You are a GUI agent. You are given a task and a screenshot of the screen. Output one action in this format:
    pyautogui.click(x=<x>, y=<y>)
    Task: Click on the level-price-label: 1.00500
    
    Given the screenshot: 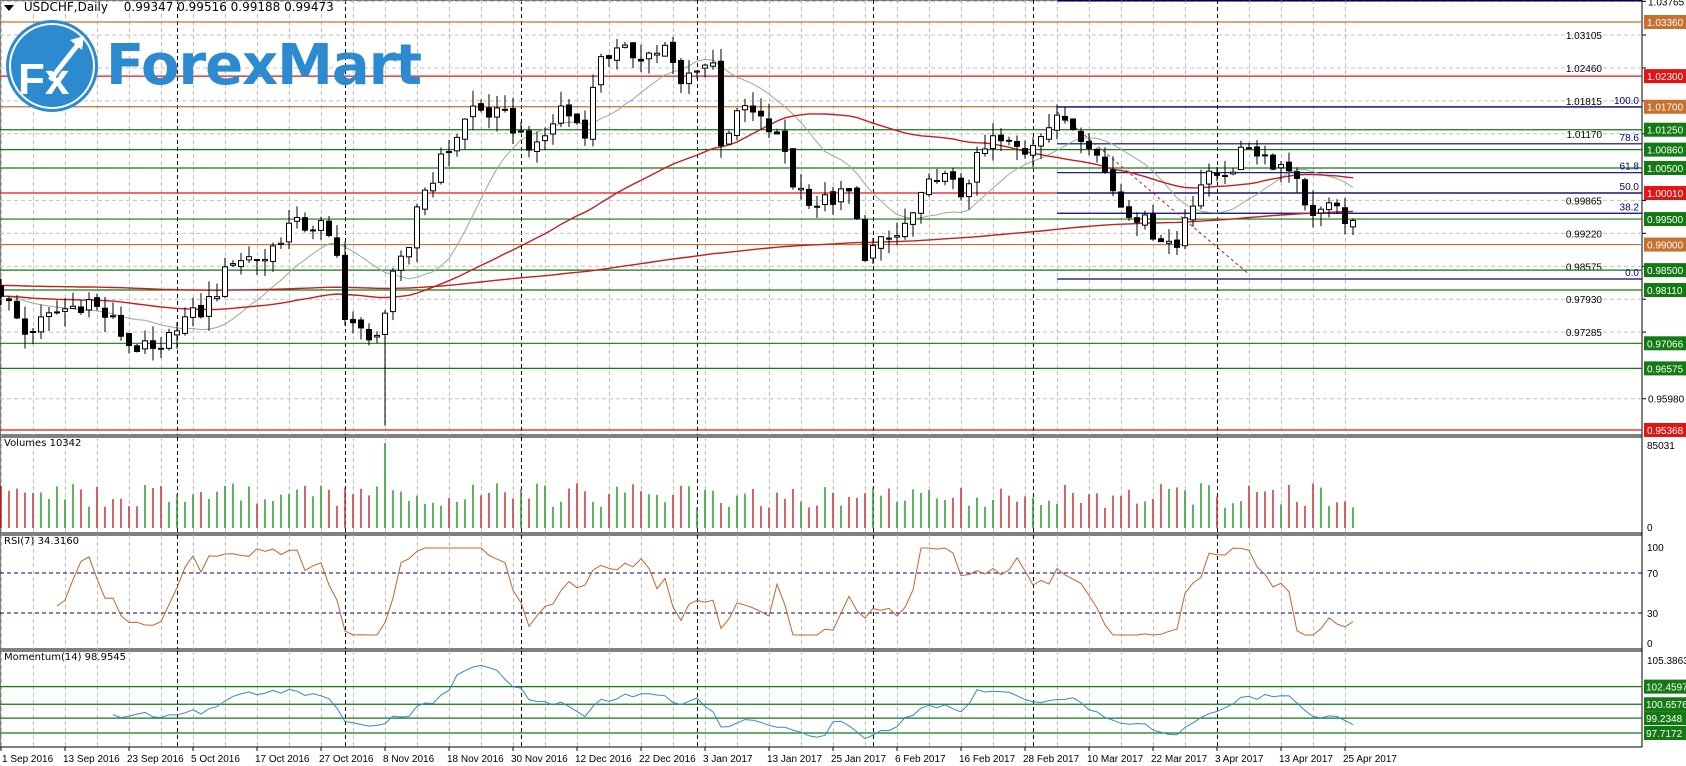 What is the action you would take?
    pyautogui.click(x=1665, y=169)
    